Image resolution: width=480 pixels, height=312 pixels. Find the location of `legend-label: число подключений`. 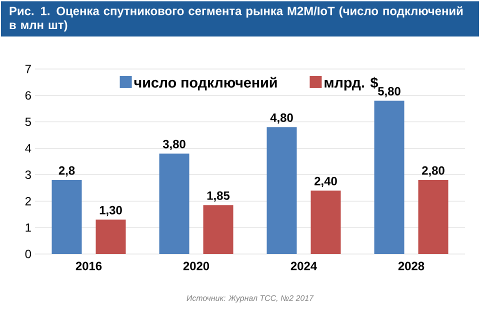

legend-label: число подключений is located at coordinates (205, 83).